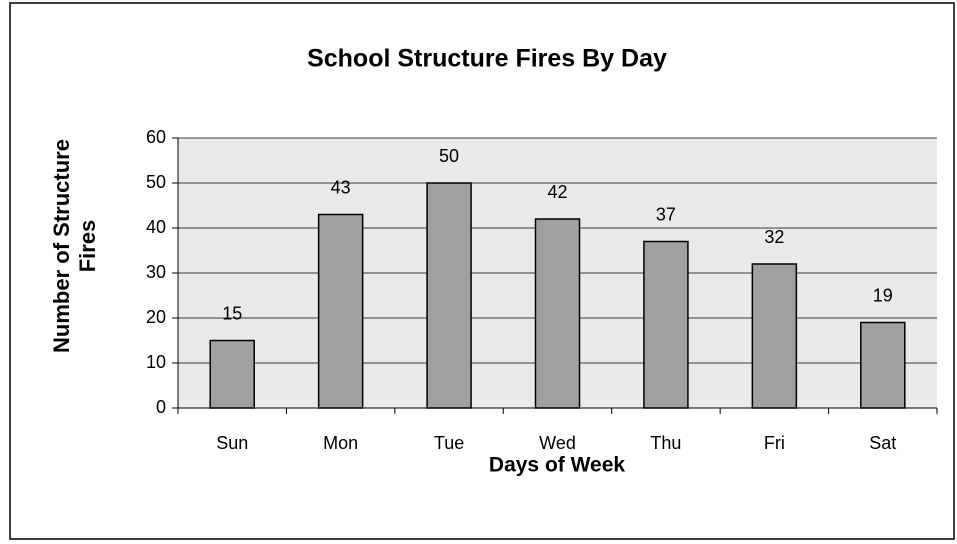 This screenshot has width=957, height=544. I want to click on x-tick-label: Wed, so click(557, 443).